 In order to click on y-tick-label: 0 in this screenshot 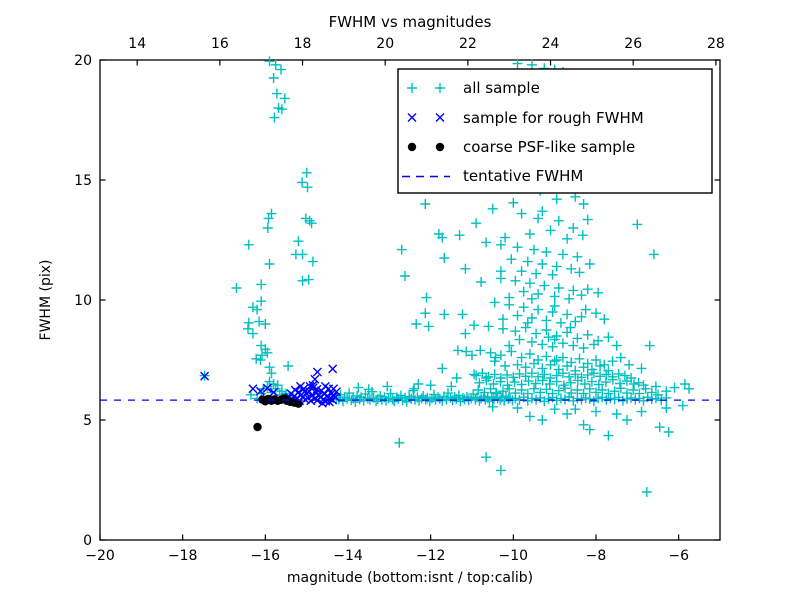, I will do `click(87, 541)`.